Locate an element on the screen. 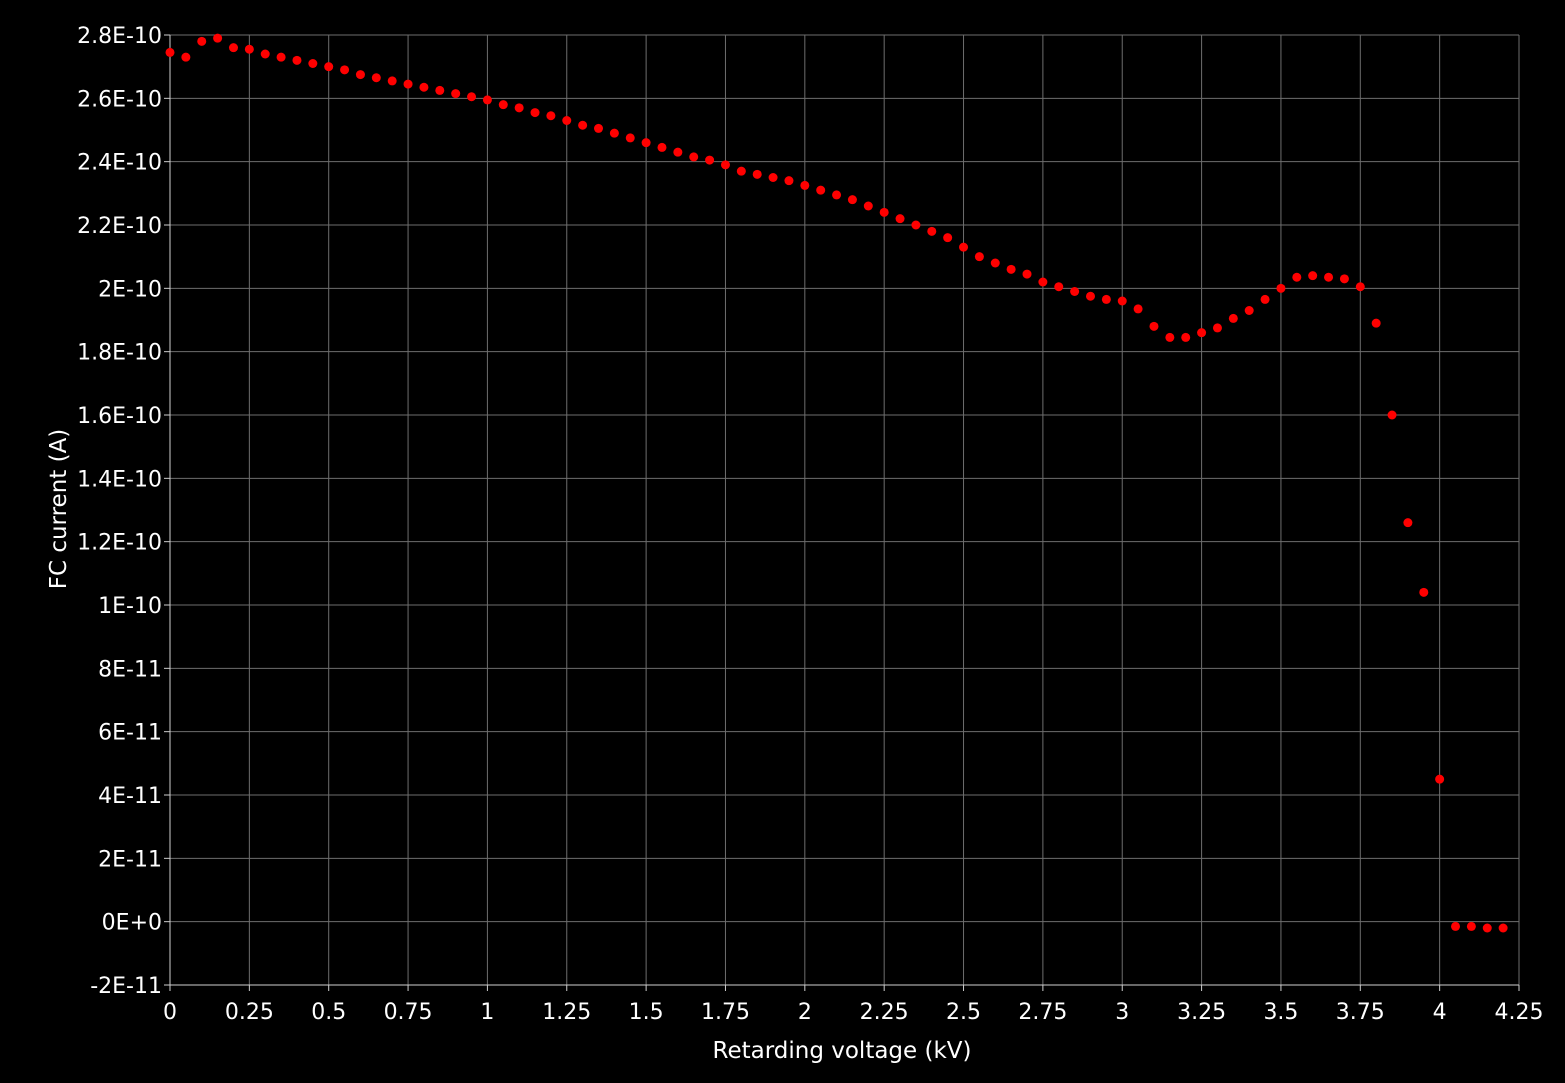 The width and height of the screenshot is (1565, 1083). x-tick-label: 1 is located at coordinates (487, 1012).